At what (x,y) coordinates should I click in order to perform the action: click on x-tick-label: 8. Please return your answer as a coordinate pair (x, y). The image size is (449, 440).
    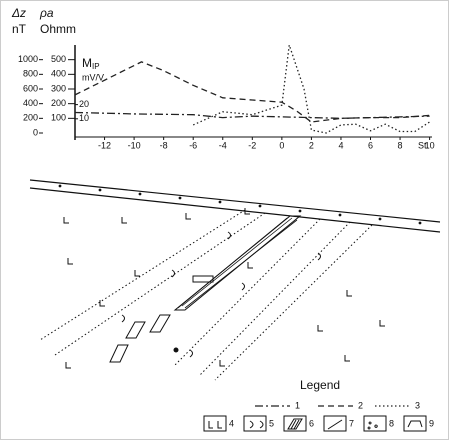
    Looking at the image, I should click on (400, 145).